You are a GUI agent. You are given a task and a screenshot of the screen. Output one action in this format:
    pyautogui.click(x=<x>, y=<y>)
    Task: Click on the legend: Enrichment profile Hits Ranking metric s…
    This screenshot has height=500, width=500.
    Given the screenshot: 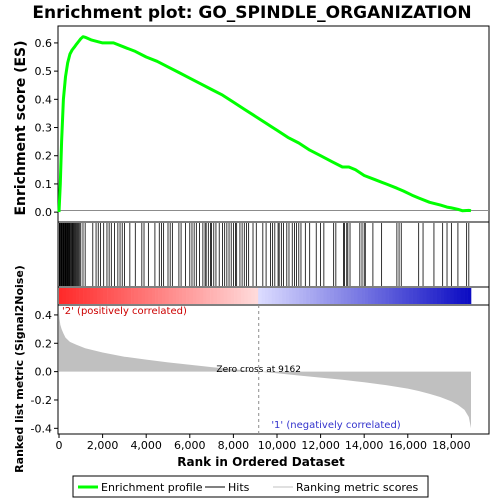 What is the action you would take?
    pyautogui.click(x=250, y=486)
    